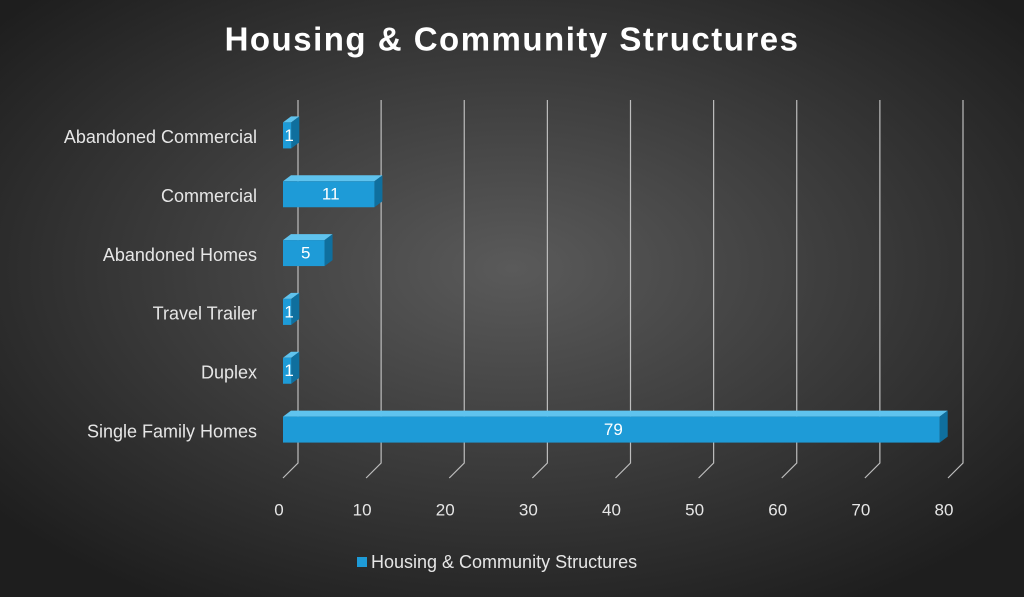 This screenshot has width=1024, height=597. I want to click on x-tick-label: 20, so click(445, 509).